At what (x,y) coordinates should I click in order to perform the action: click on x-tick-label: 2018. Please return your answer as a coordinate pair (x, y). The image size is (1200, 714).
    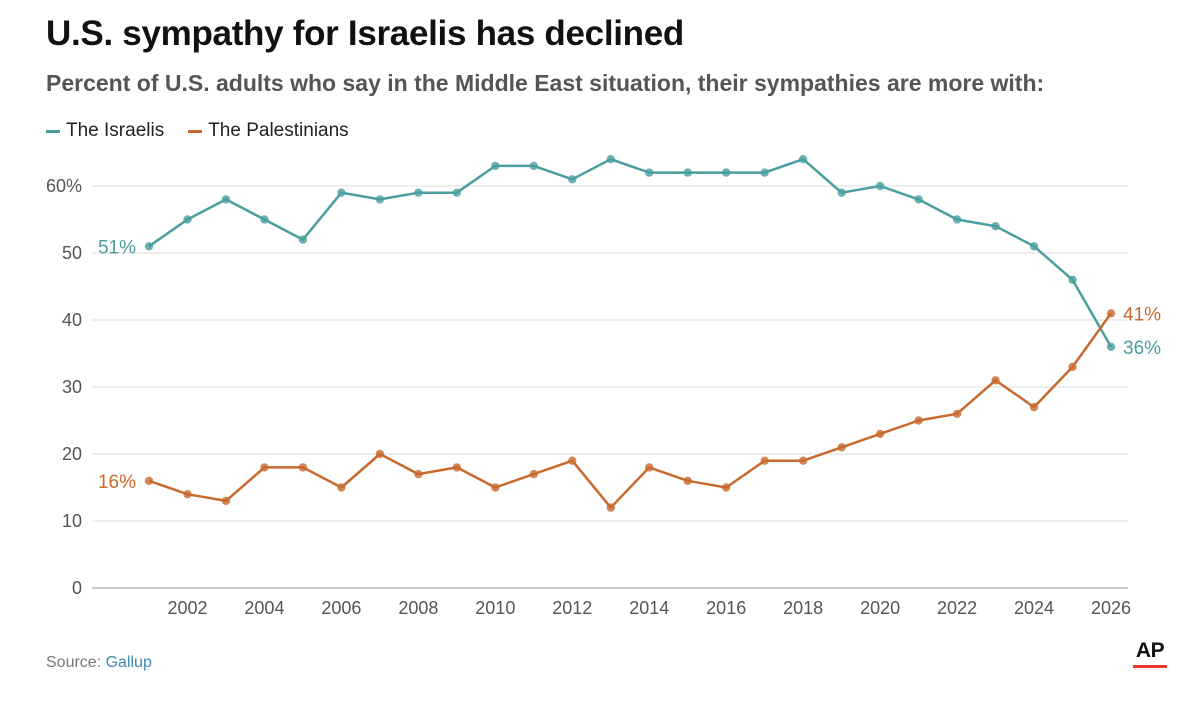
    Looking at the image, I should click on (803, 608).